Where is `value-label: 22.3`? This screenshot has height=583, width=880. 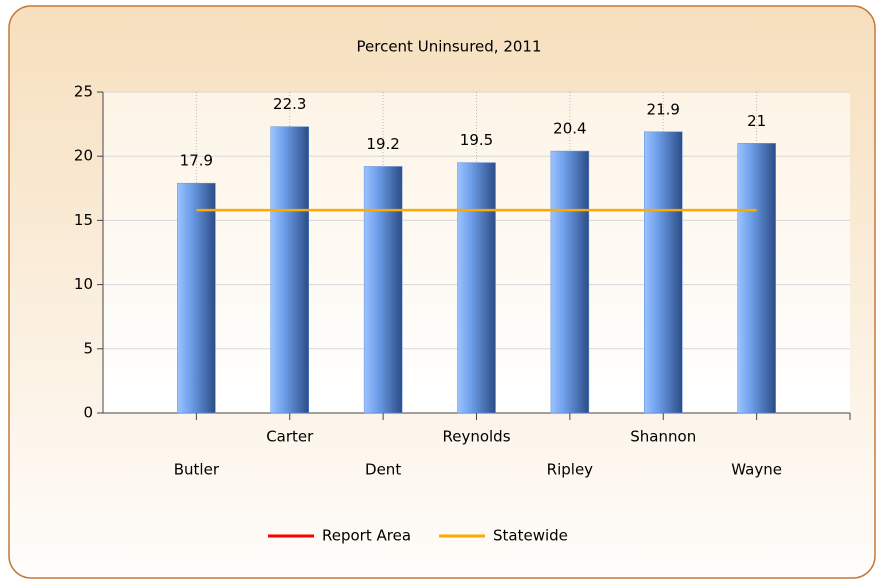 value-label: 22.3 is located at coordinates (289, 104).